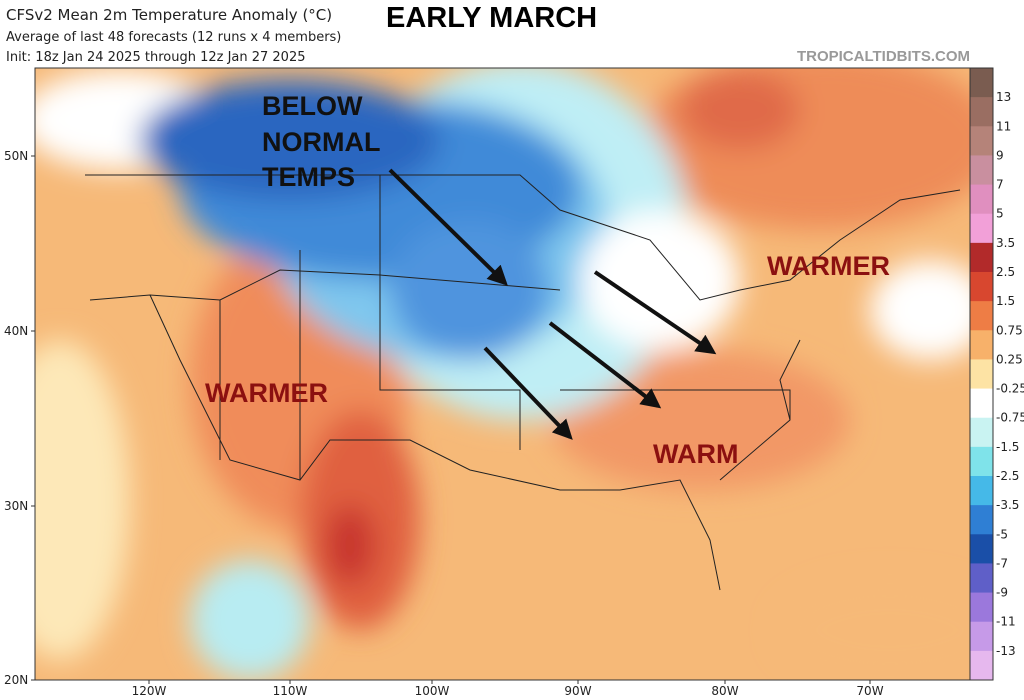 This screenshot has width=1024, height=700. Describe the element at coordinates (724, 691) in the screenshot. I see `lon-label: 80W` at that location.